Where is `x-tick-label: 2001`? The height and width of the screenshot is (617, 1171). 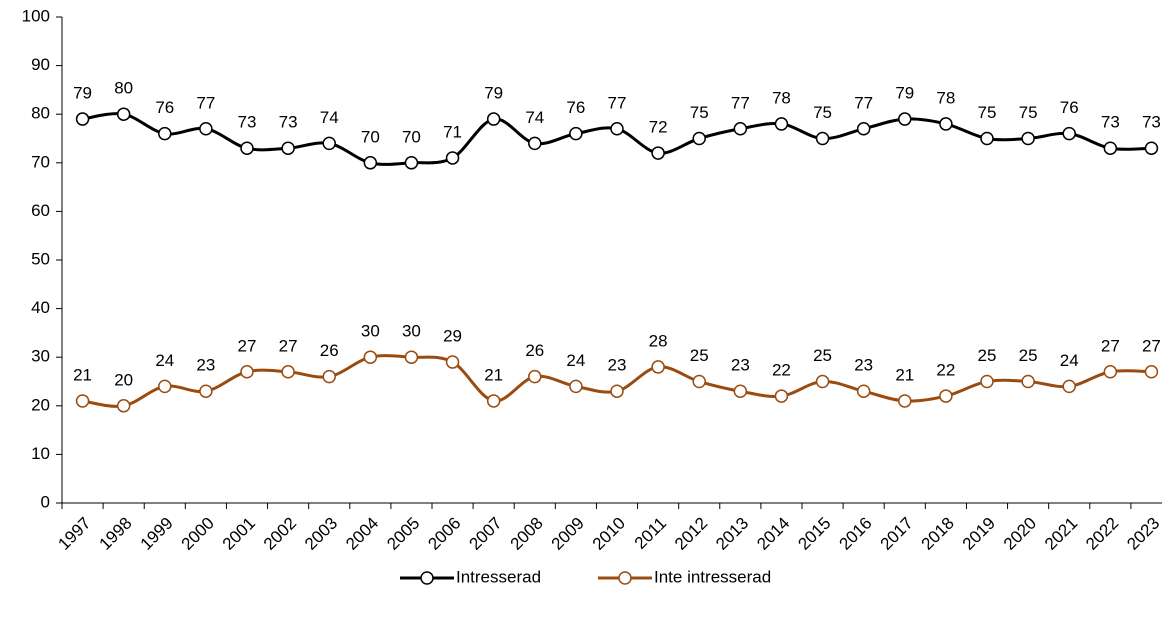 x-tick-label: 2001 is located at coordinates (239, 534).